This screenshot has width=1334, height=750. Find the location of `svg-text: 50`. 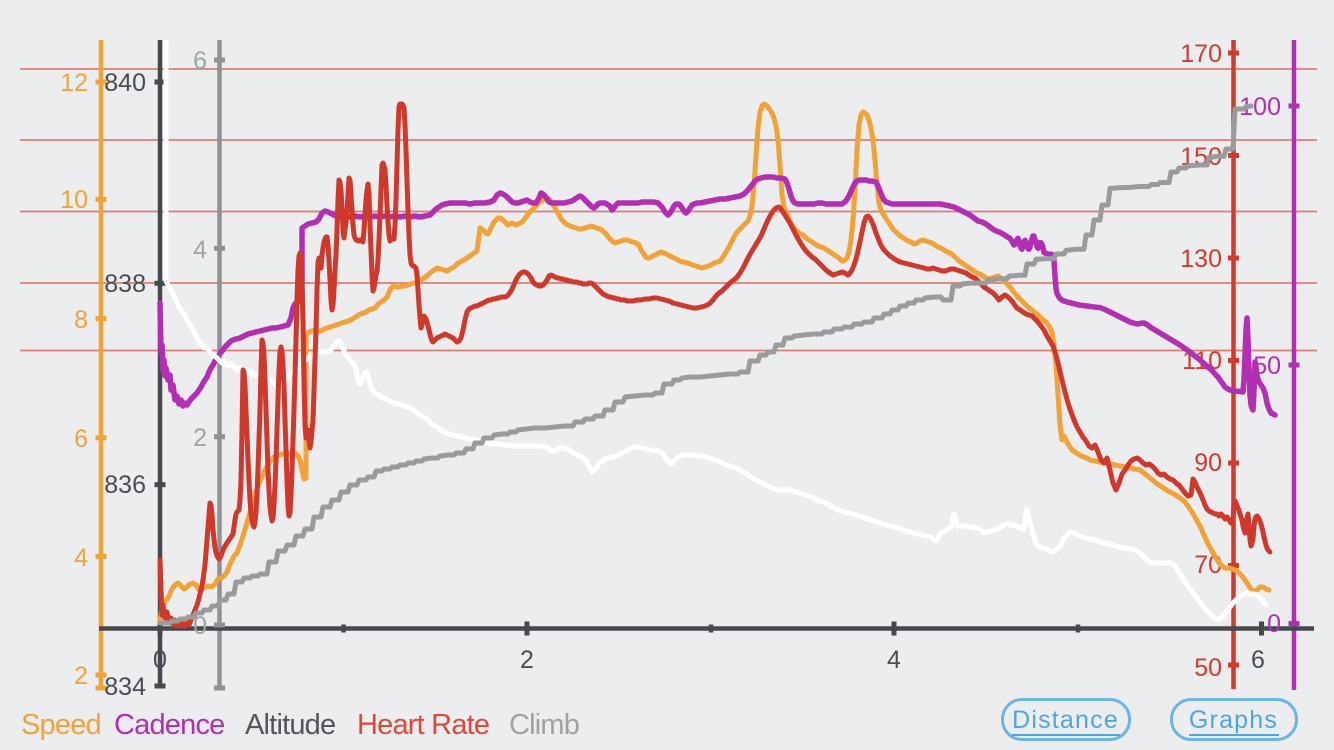

svg-text: 50 is located at coordinates (1208, 668).